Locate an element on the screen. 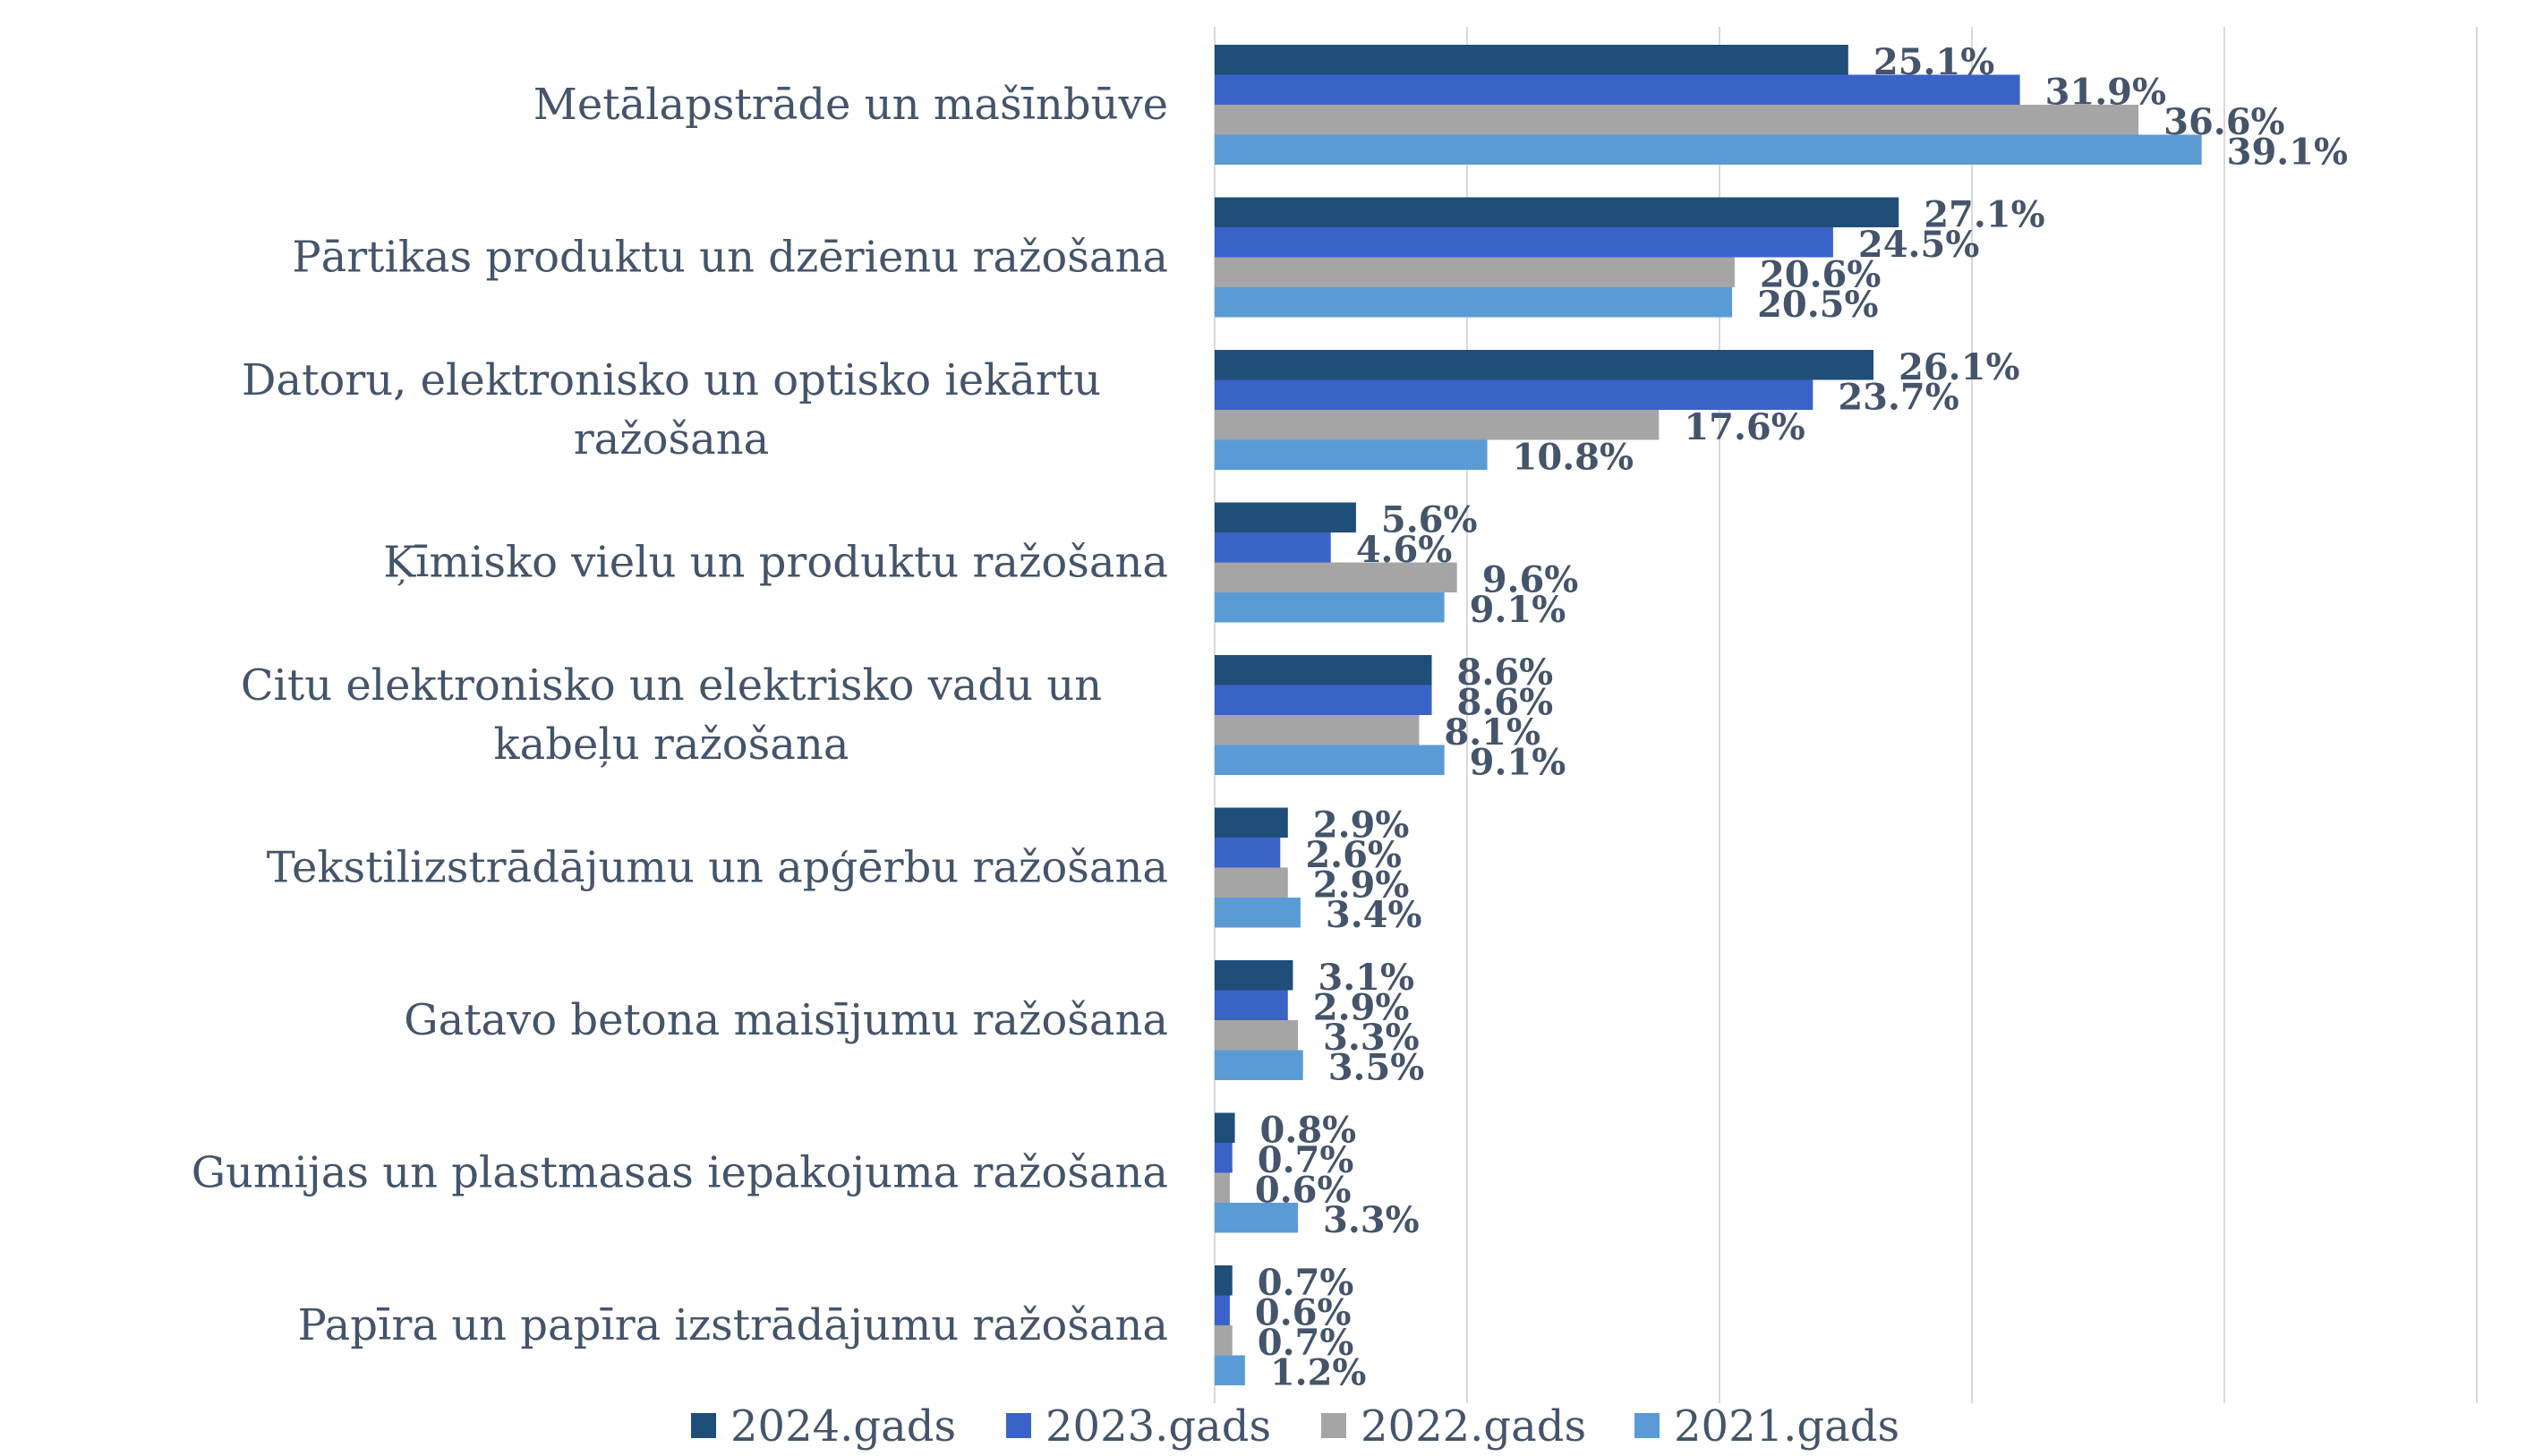  data-label: 1.2% is located at coordinates (1319, 1372).